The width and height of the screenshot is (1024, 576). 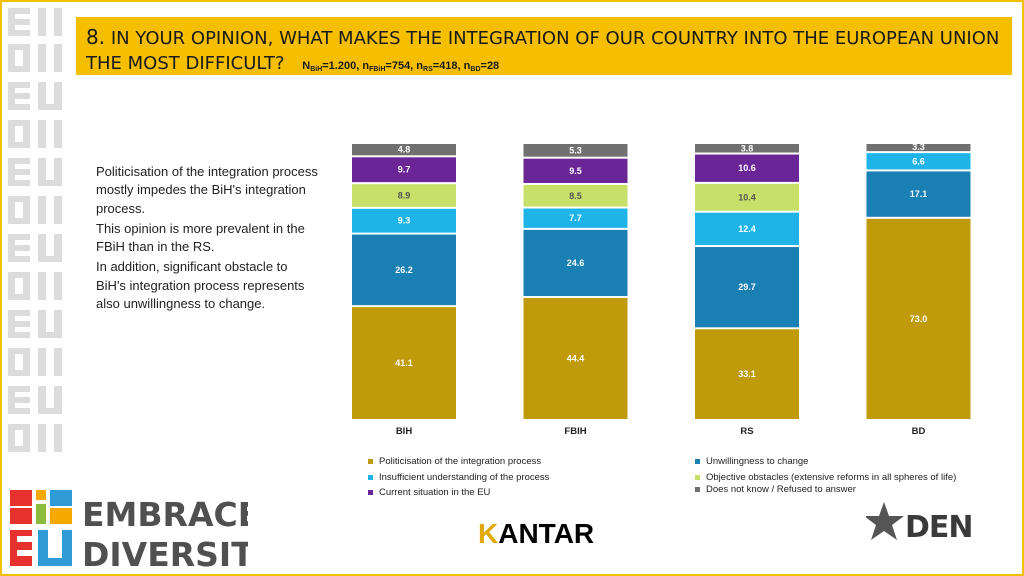 I want to click on legend-label: Does not know / Refused to answer, so click(x=781, y=489).